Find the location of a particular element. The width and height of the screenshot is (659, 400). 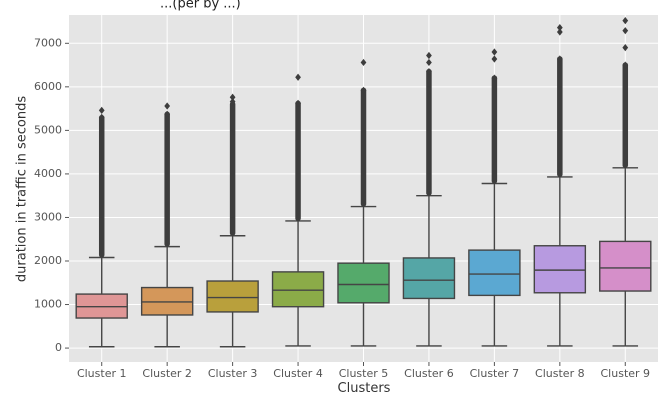

y-tick-label: 3000 is located at coordinates (48, 216).